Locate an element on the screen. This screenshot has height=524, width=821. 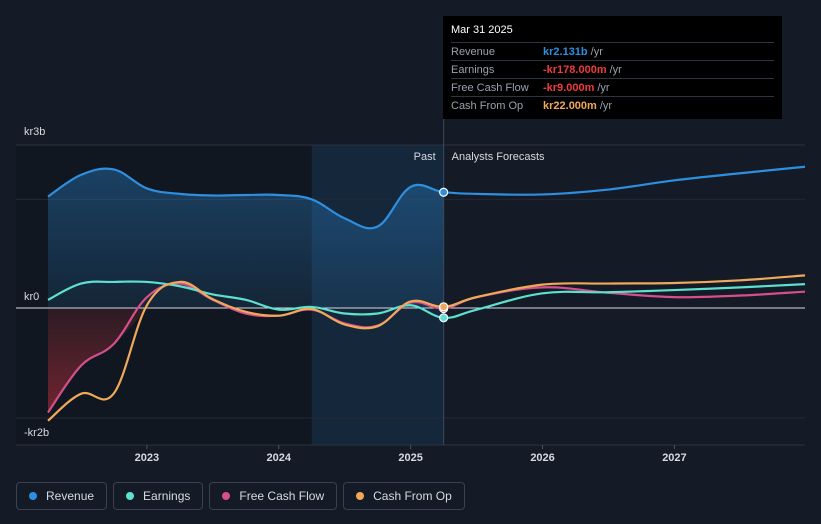
x-tick-label: 2027 is located at coordinates (674, 458).